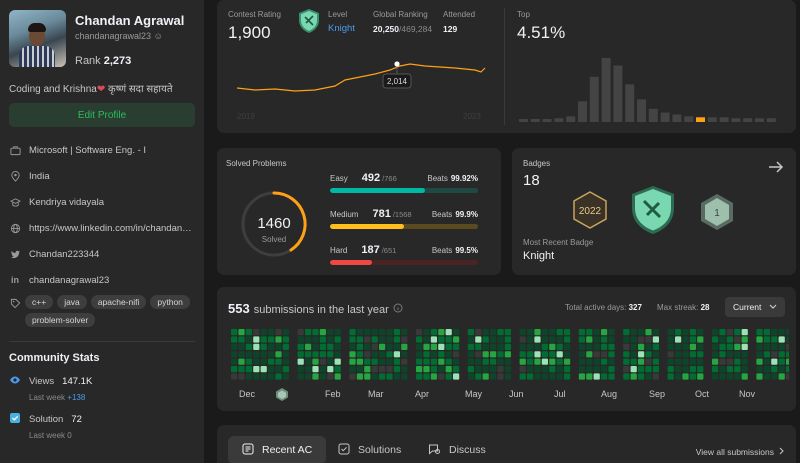 The height and width of the screenshot is (463, 800). What do you see at coordinates (118, 302) in the screenshot?
I see `skill-tag: apache-nifi` at bounding box center [118, 302].